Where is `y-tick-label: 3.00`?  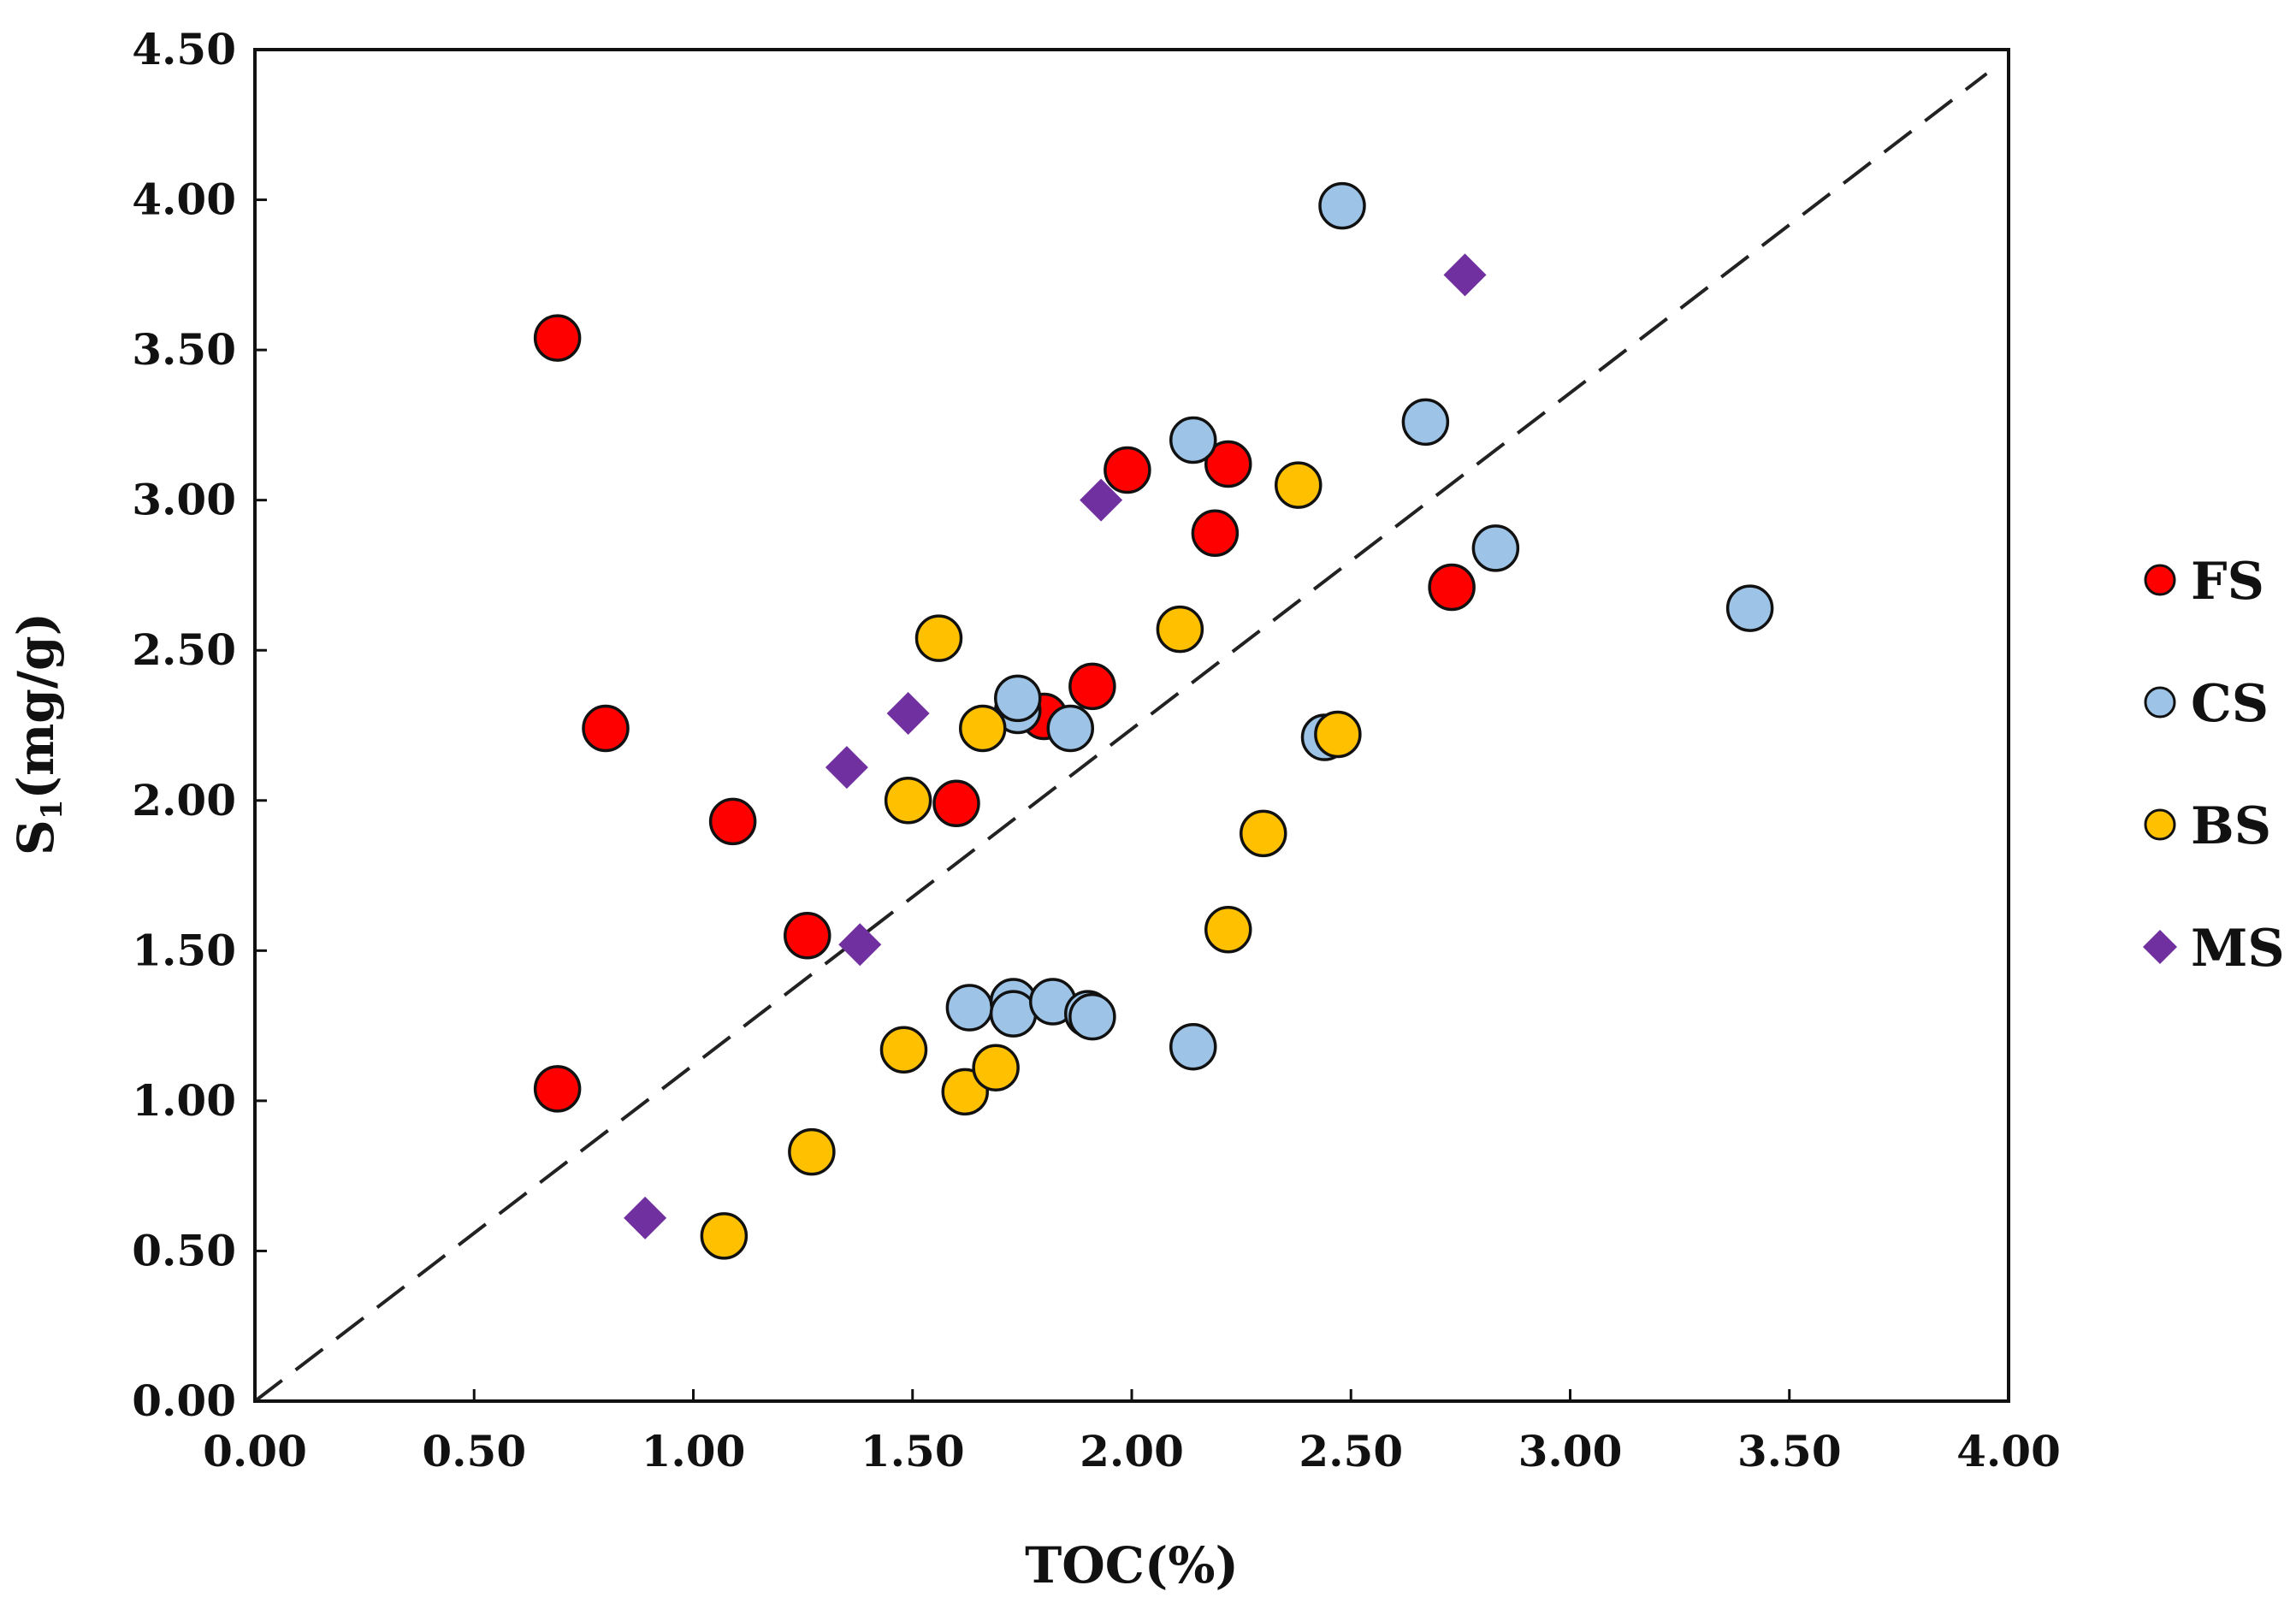 y-tick-label: 3.00 is located at coordinates (184, 500).